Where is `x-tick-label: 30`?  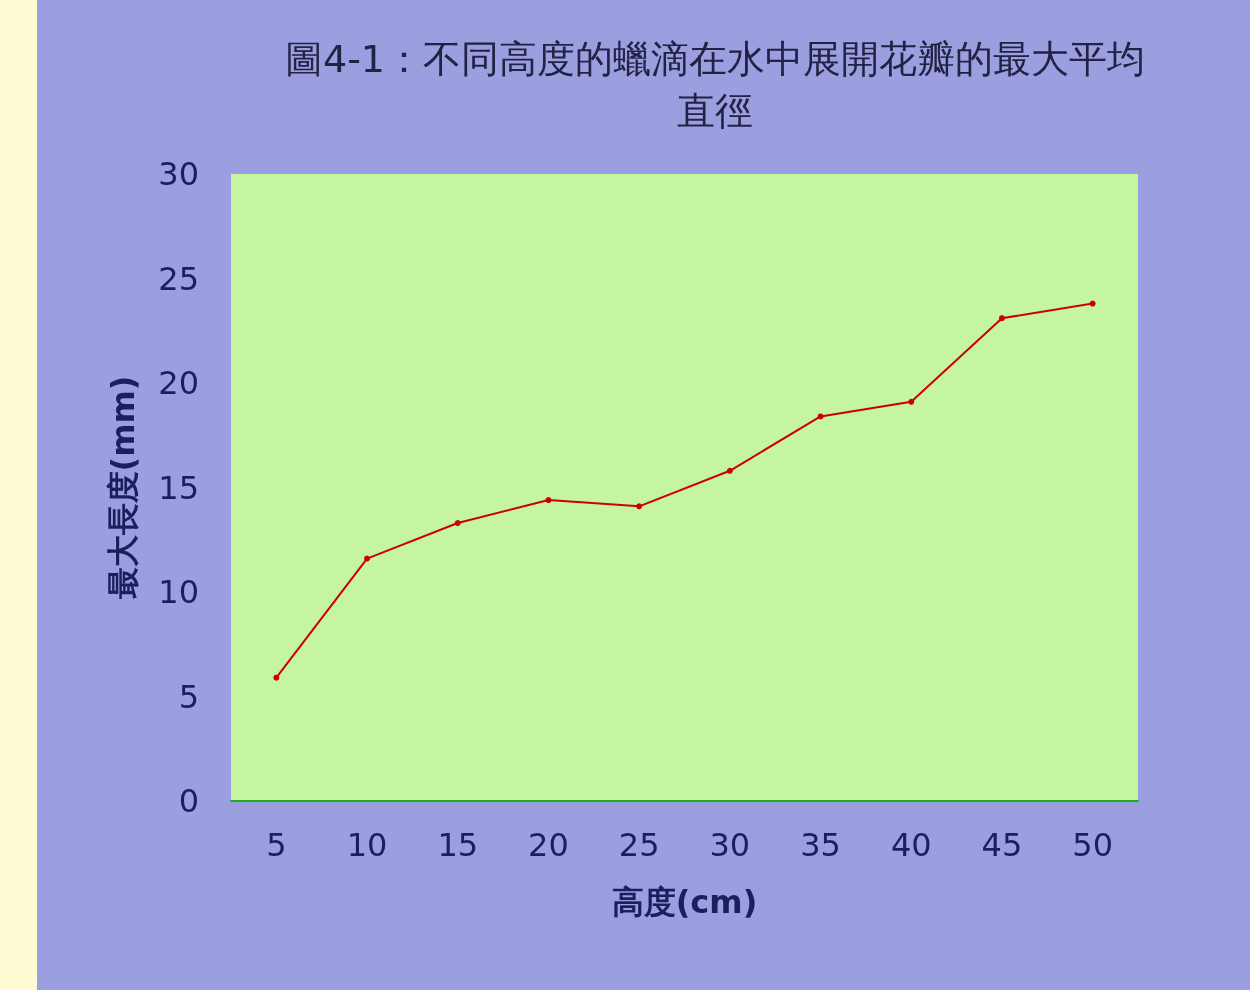
x-tick-label: 30 is located at coordinates (730, 845).